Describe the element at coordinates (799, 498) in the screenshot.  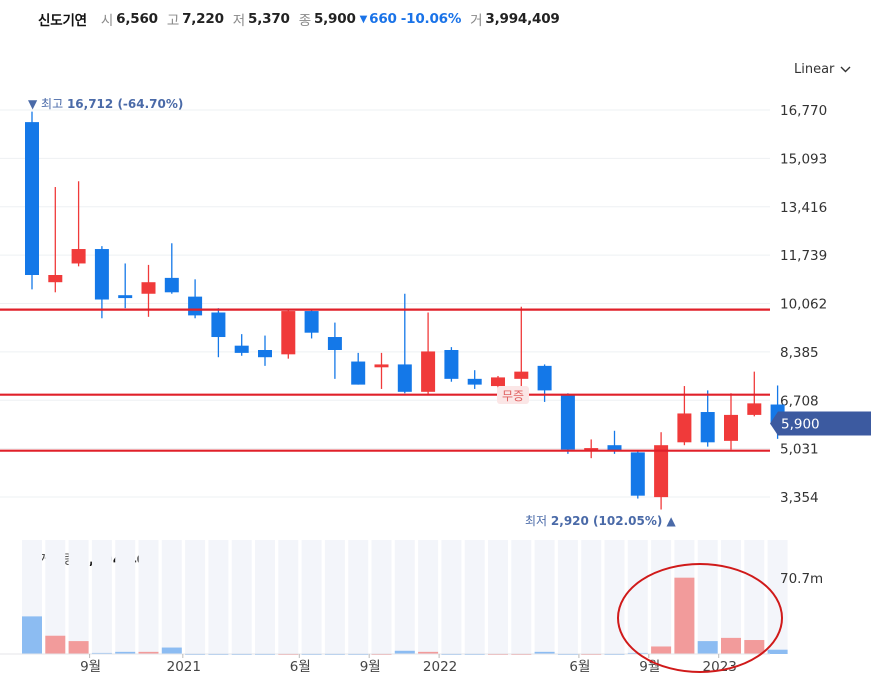
I see `y-tick-label: 3,354` at that location.